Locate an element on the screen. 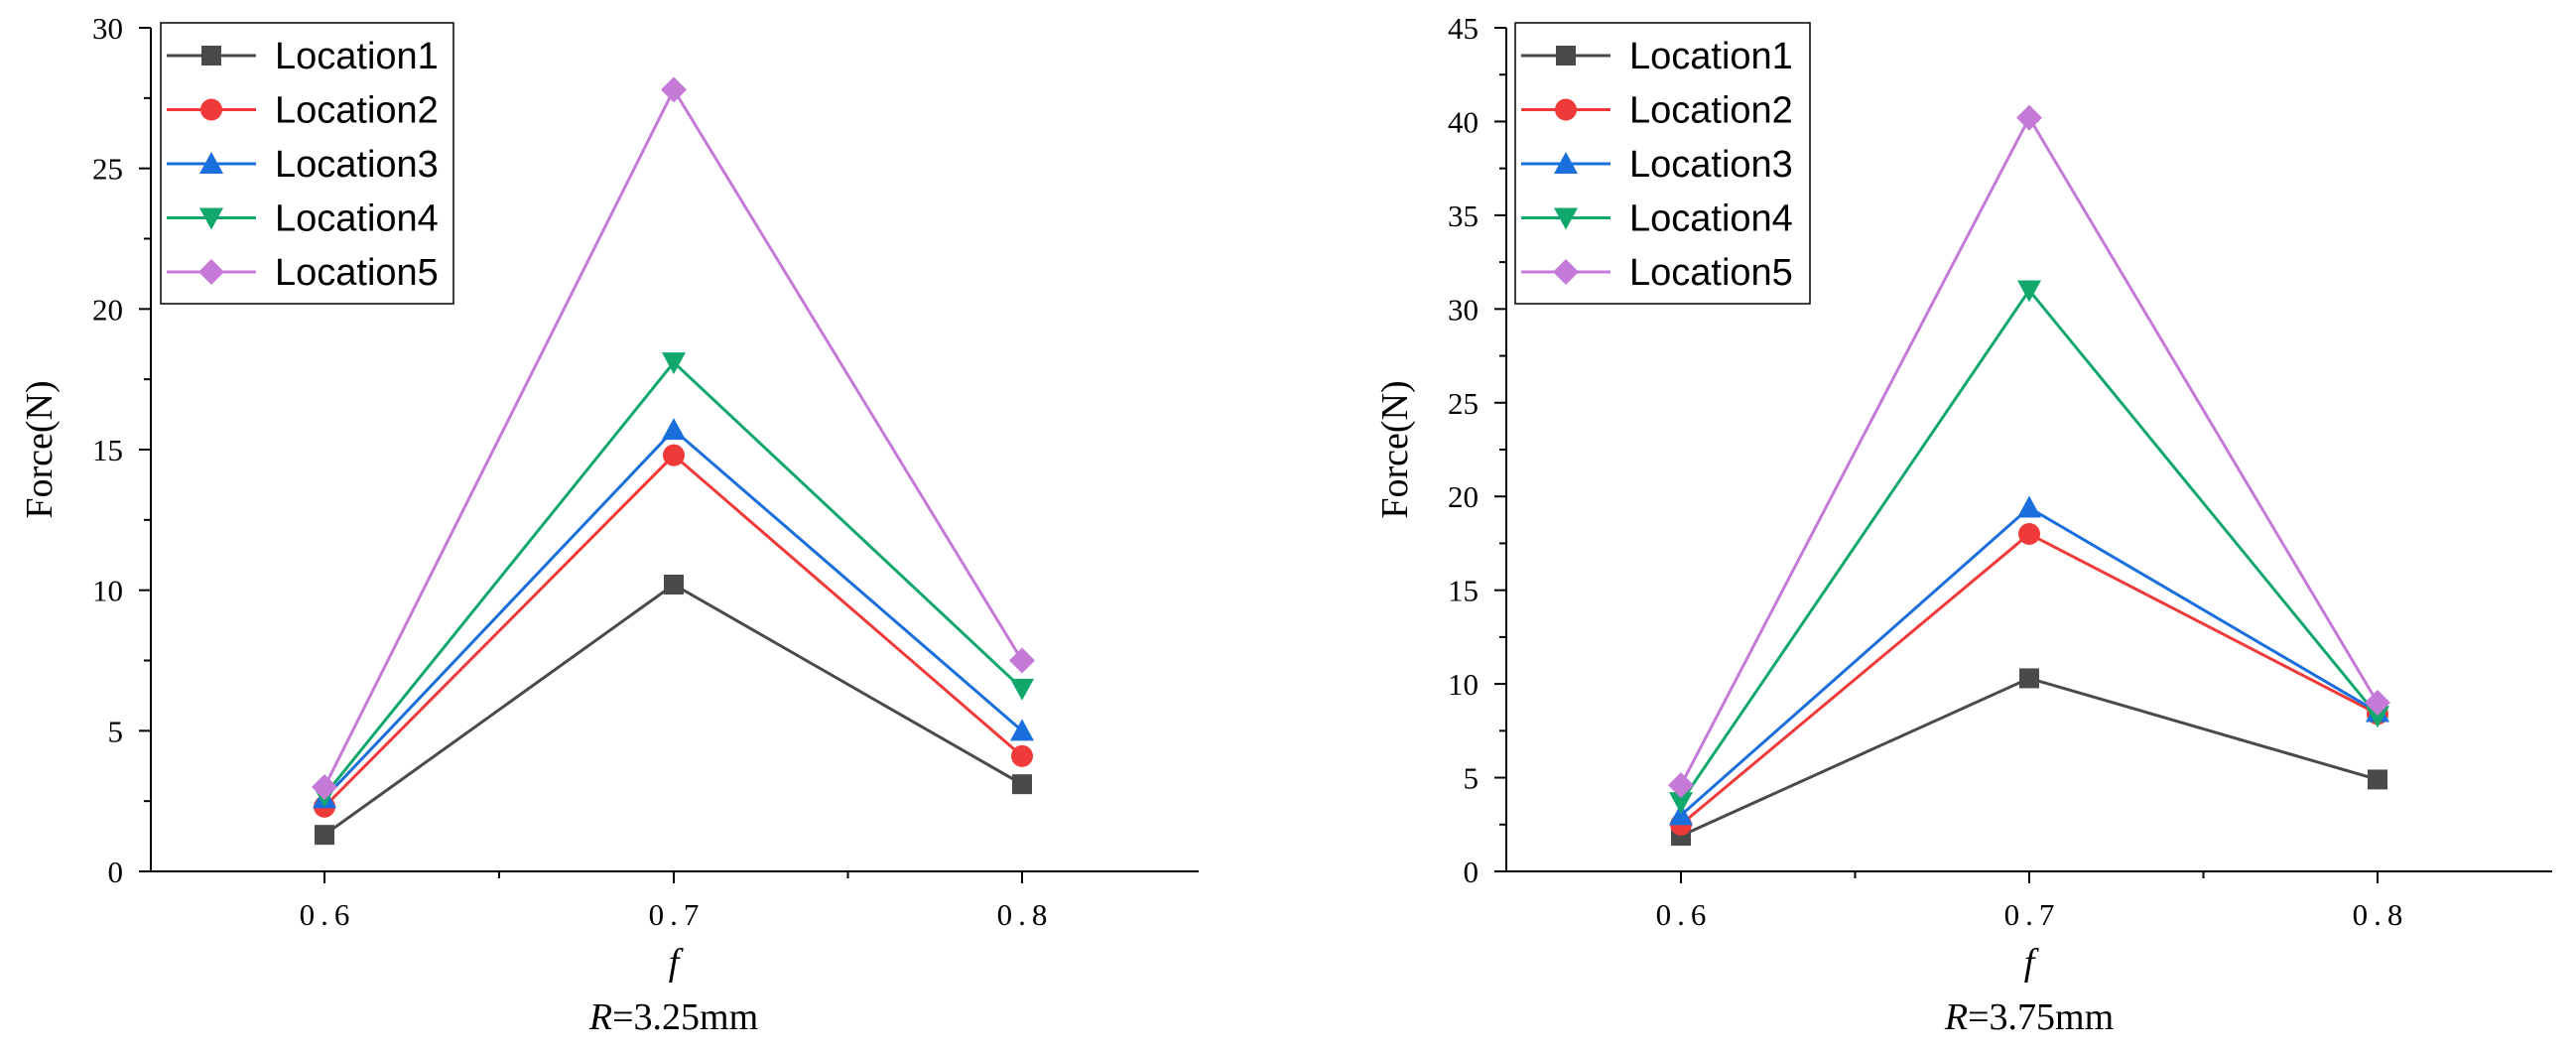 This screenshot has height=1055, width=2576. chart-caption: R=3.75mm is located at coordinates (2029, 1017).